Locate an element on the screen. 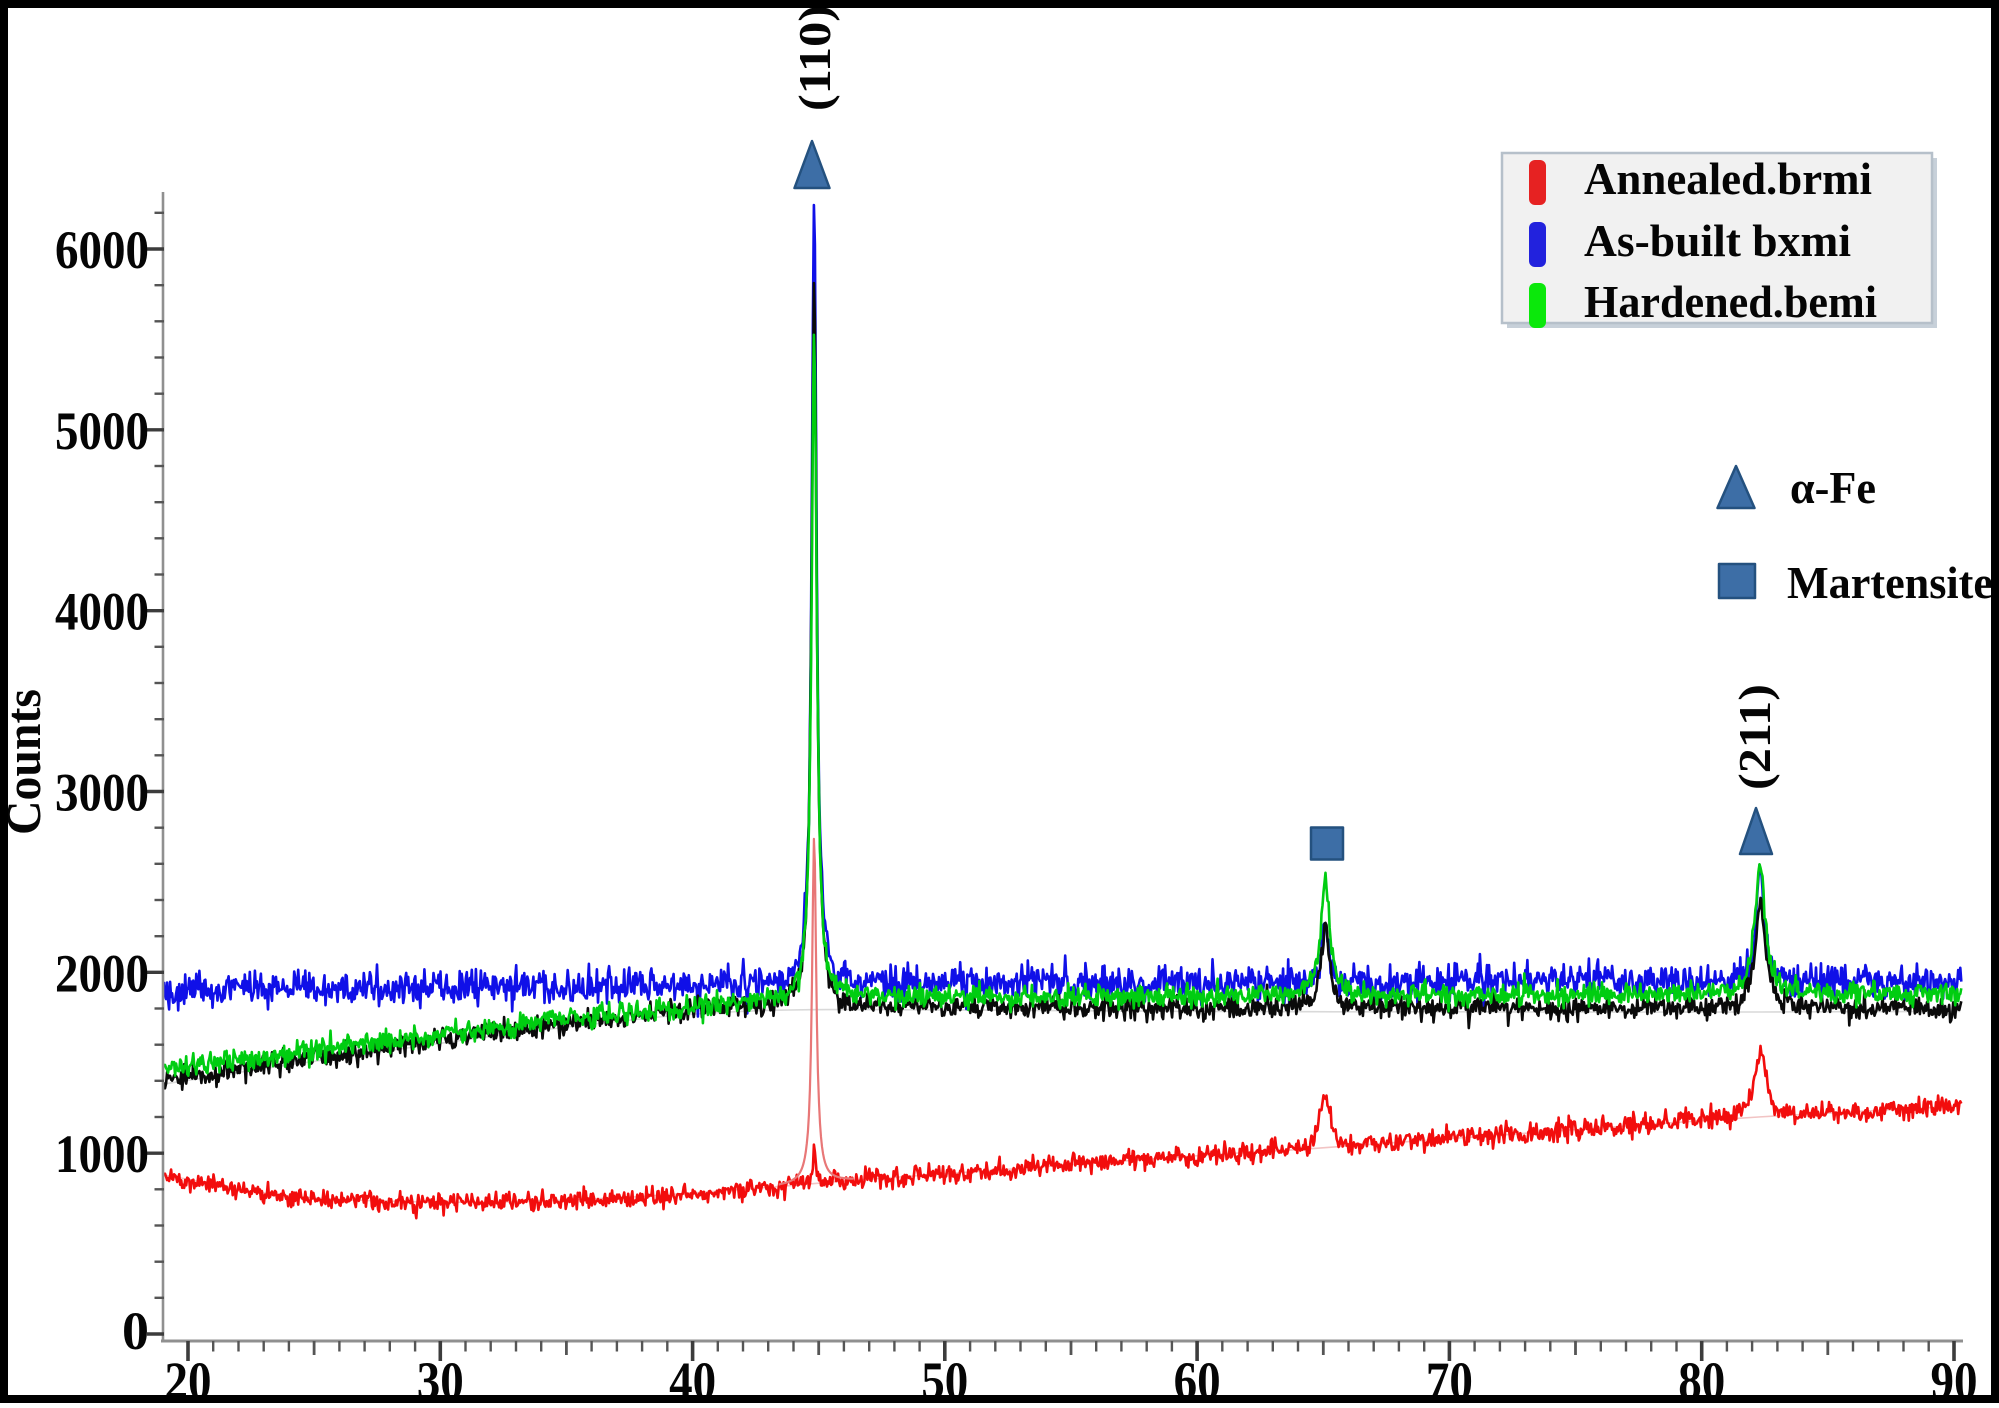  svg-text: (110) is located at coordinates (814, 58).